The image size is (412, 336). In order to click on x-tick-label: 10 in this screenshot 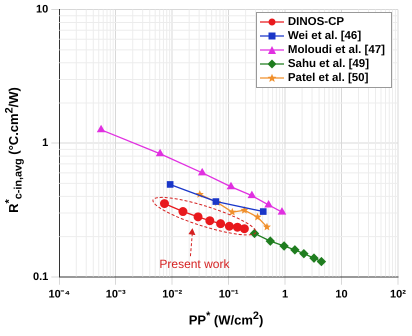, I will do `click(341, 294)`.